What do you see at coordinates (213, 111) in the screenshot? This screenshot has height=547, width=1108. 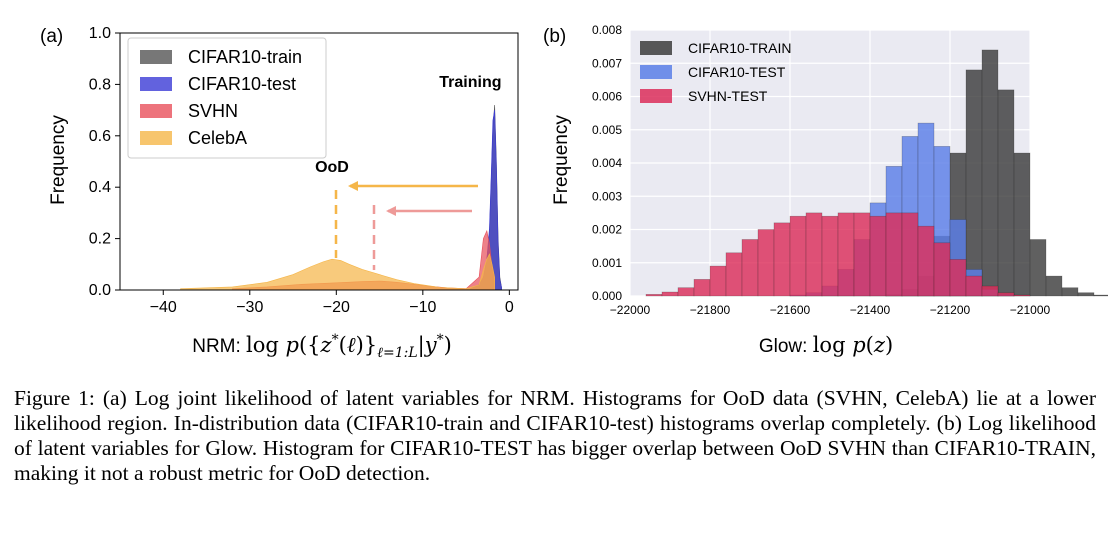 I see `legend-label-svhn: SVHN` at bounding box center [213, 111].